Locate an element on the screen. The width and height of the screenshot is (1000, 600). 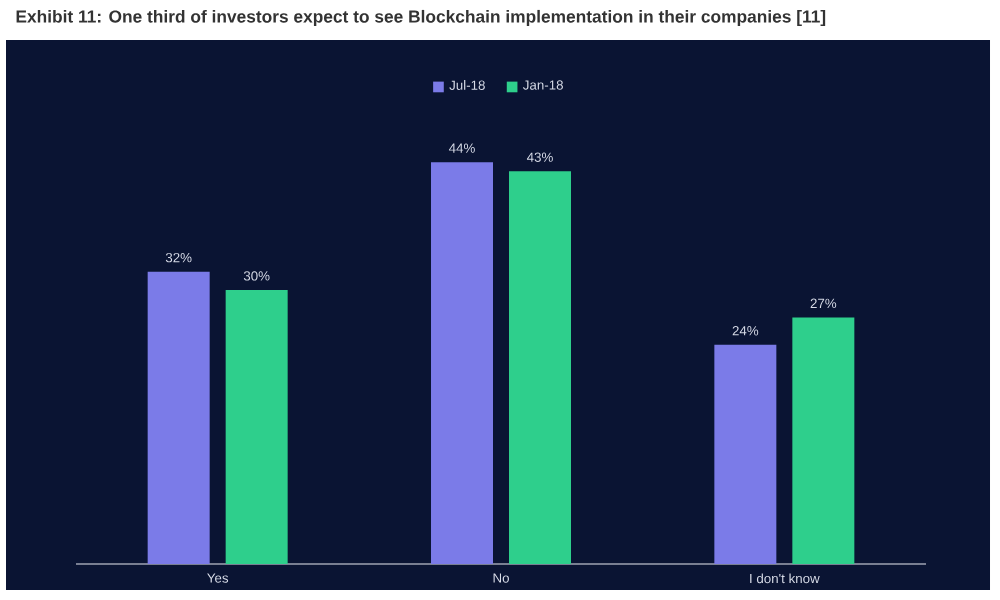
chart-title: Exhibit 11: One third of investors expect to see Blockchain implementation in their companies [11] is located at coordinates (421, 18).